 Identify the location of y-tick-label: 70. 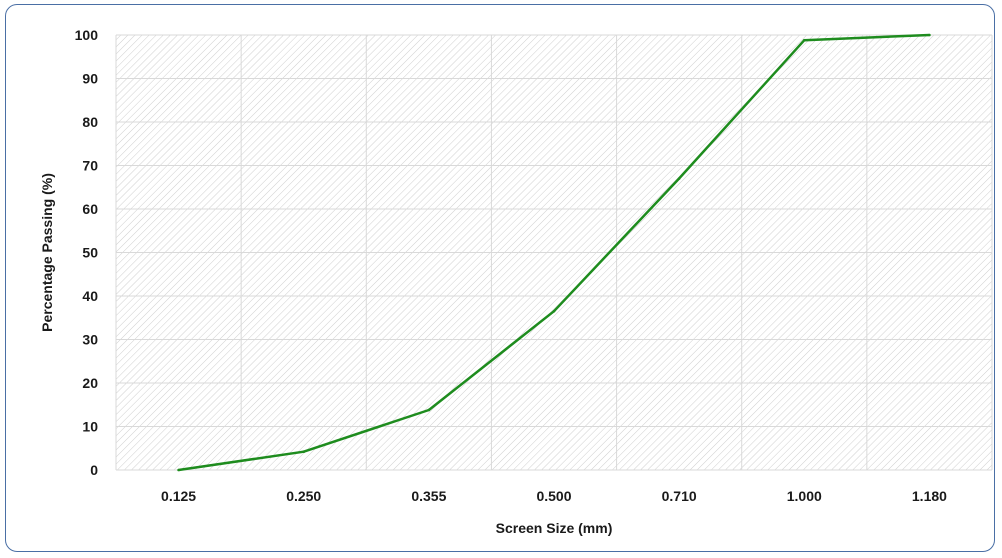
(90, 166).